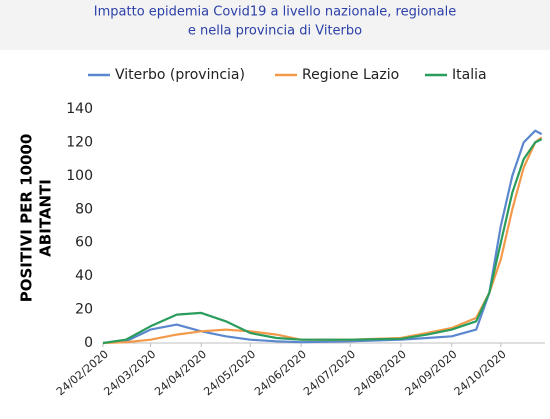  I want to click on header-band, so click(275, 25).